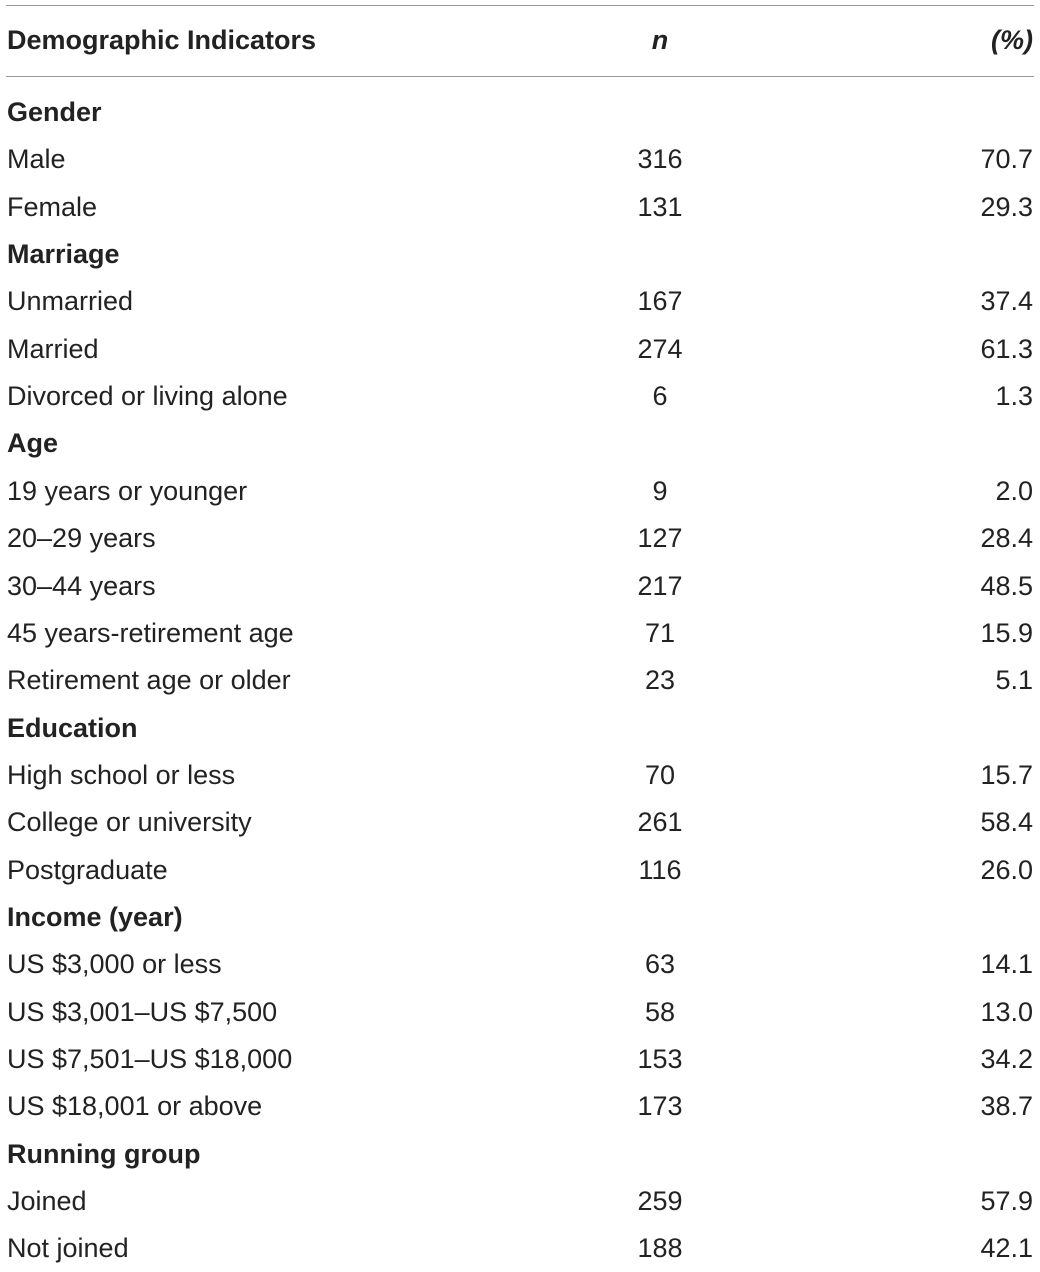 The image size is (1040, 1272). I want to click on row-n-cell: 6, so click(660, 396).